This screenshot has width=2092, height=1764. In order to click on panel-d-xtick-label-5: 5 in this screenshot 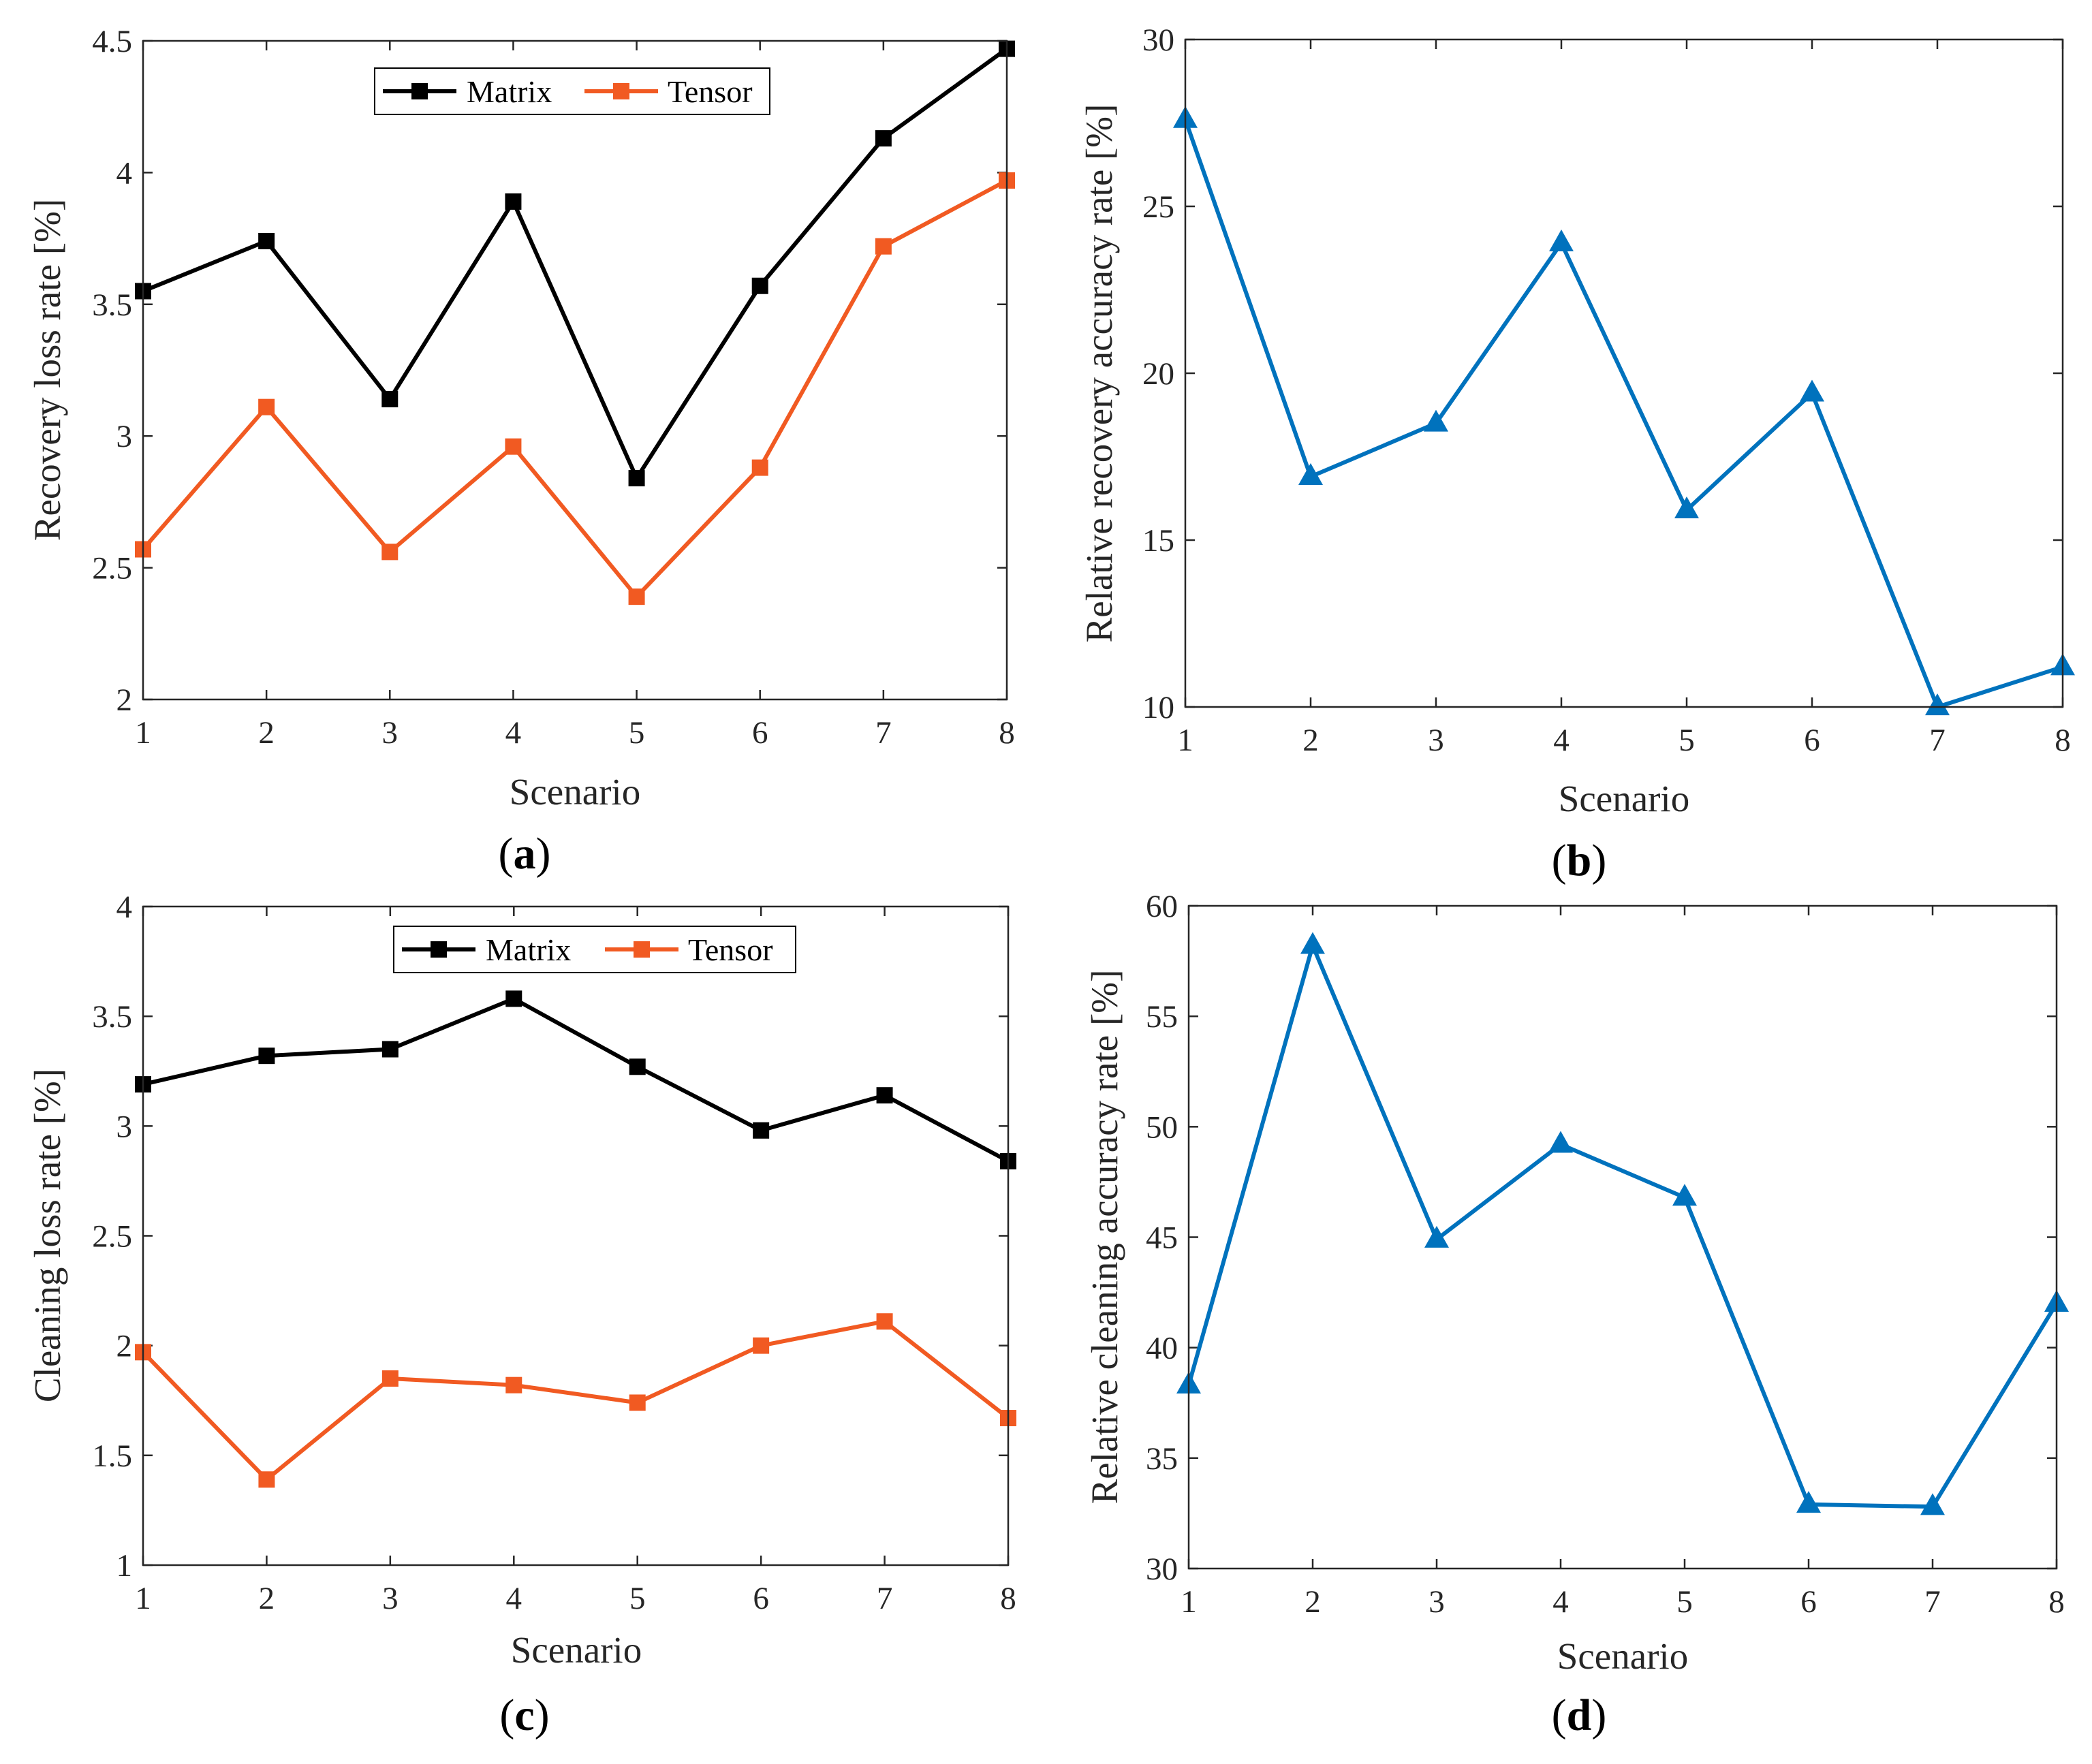, I will do `click(1684, 1602)`.